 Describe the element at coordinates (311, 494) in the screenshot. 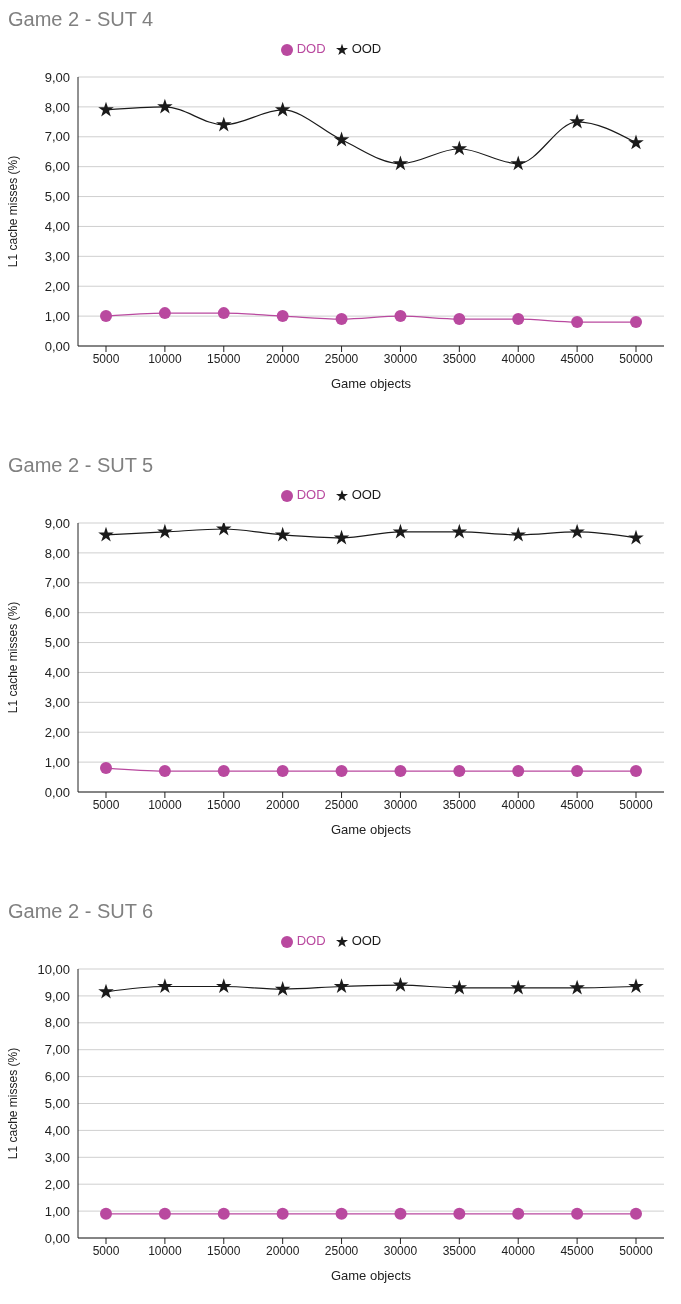

I see `legend-label: DOD` at that location.